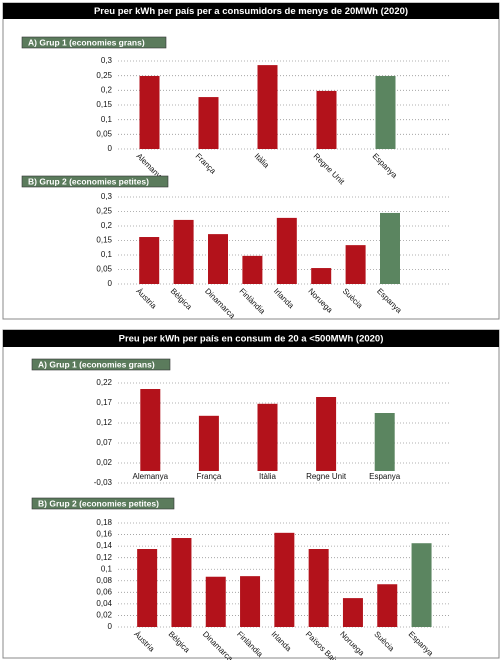 The width and height of the screenshot is (503, 660). What do you see at coordinates (326, 476) in the screenshot?
I see `x-tick-label: Regne Unit` at bounding box center [326, 476].